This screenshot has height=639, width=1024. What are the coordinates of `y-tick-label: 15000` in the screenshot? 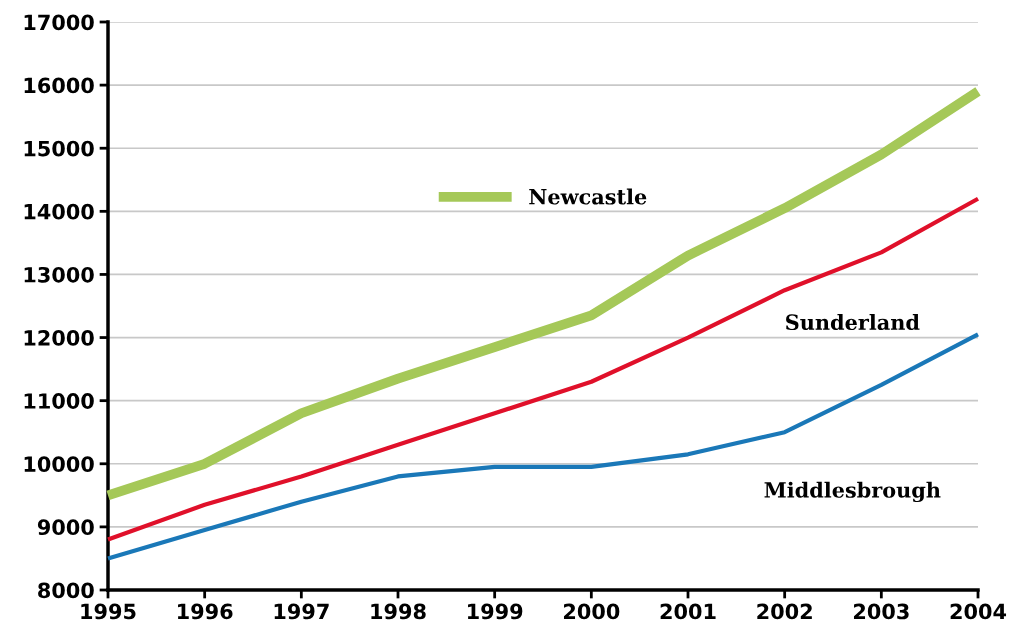 It's located at (59, 148).